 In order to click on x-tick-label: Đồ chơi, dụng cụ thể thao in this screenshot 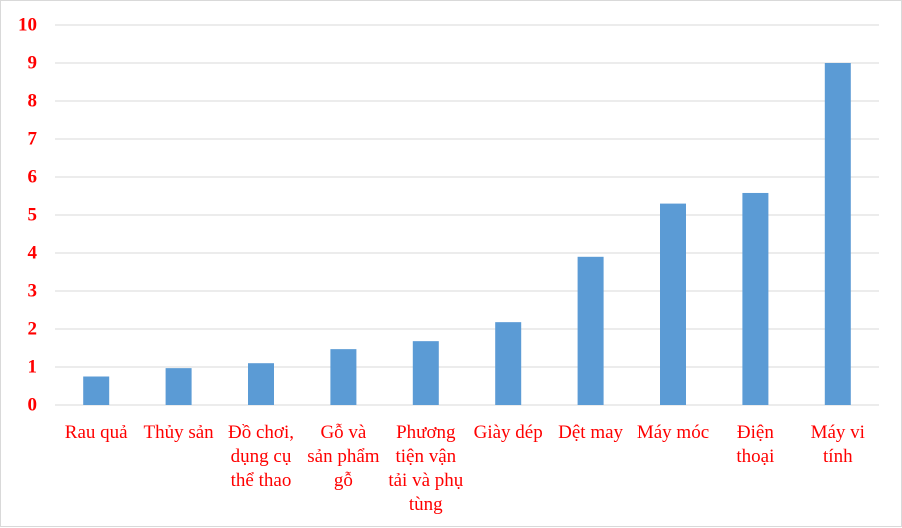, I will do `click(261, 456)`.